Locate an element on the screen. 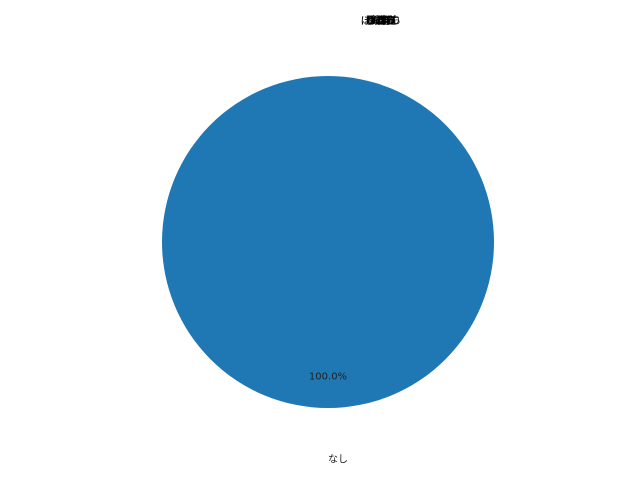 This screenshot has width=640, height=480. chart-title-line: せせり is located at coordinates (381, 21).